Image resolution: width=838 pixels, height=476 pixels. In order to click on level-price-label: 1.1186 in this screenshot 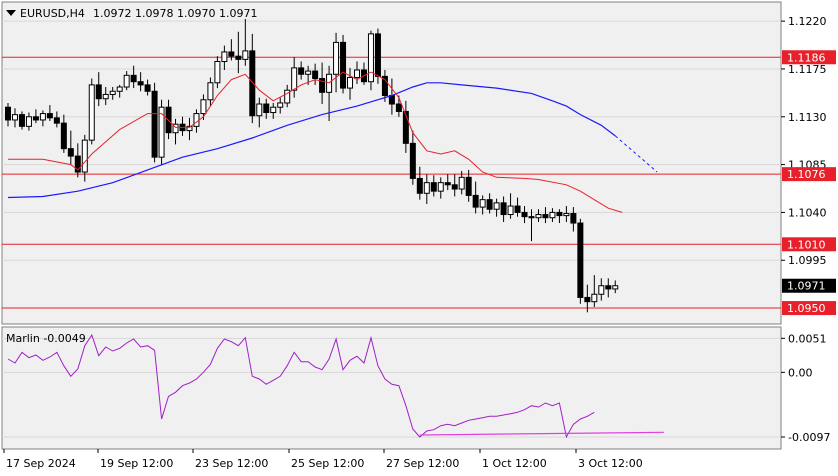, I will do `click(806, 57)`.